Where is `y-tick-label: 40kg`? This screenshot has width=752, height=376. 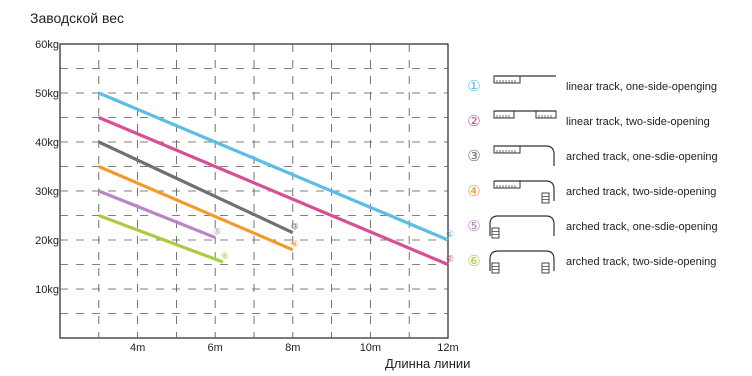
y-tick-label: 40kg is located at coordinates (47, 143).